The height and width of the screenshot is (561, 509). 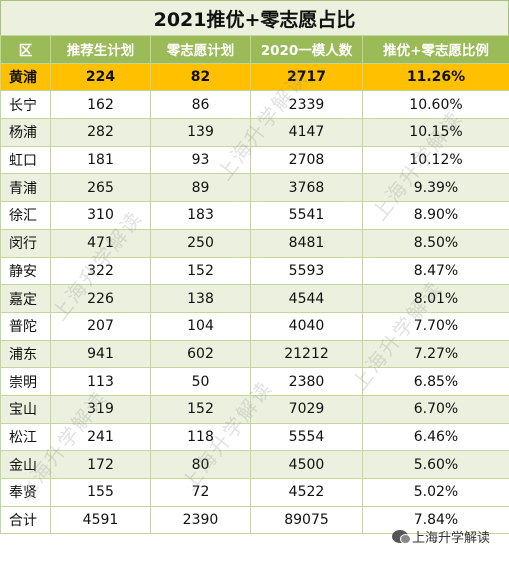 I want to click on table-row: 普陀 207 104 4040 7.70%, so click(x=254, y=326).